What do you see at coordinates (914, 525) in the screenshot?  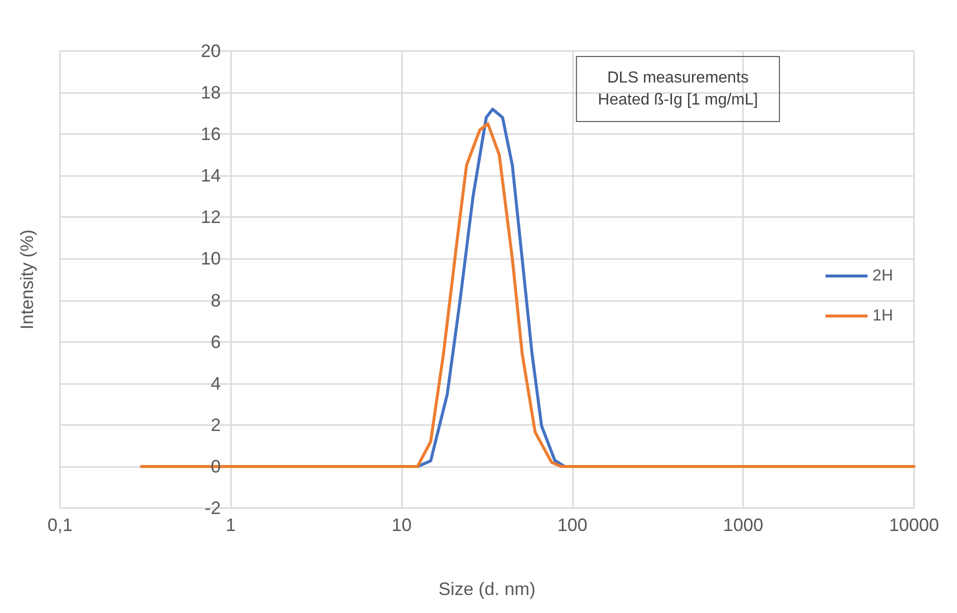 I see `x-tick-label: 10000` at bounding box center [914, 525].